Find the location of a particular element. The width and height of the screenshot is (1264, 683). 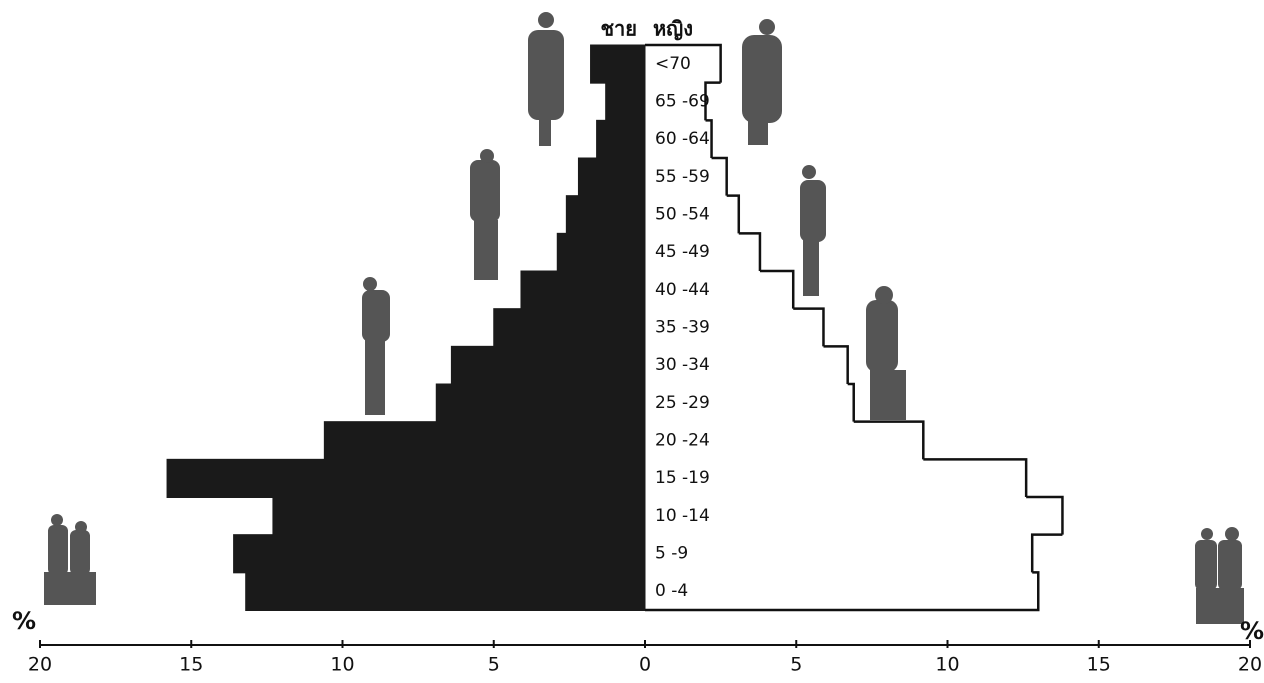

age-group-label: 0 -4 is located at coordinates (671, 591).